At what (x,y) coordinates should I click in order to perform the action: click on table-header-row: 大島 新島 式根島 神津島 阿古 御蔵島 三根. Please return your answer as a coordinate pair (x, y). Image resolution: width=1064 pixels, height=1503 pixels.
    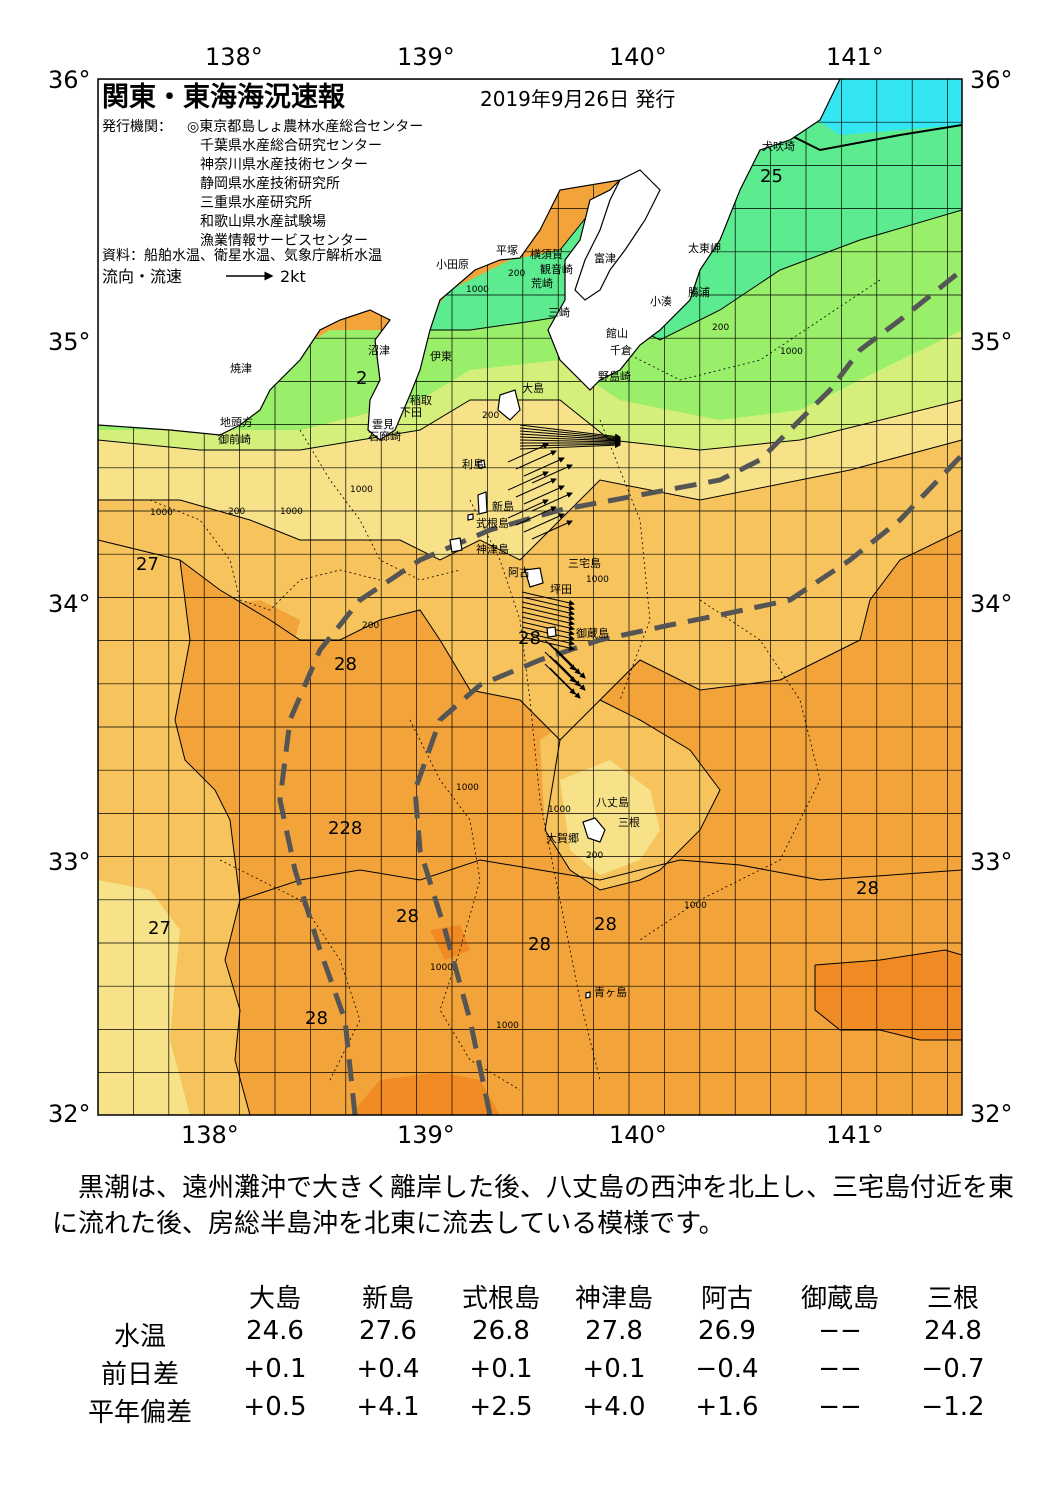
    Looking at the image, I should click on (540, 1297).